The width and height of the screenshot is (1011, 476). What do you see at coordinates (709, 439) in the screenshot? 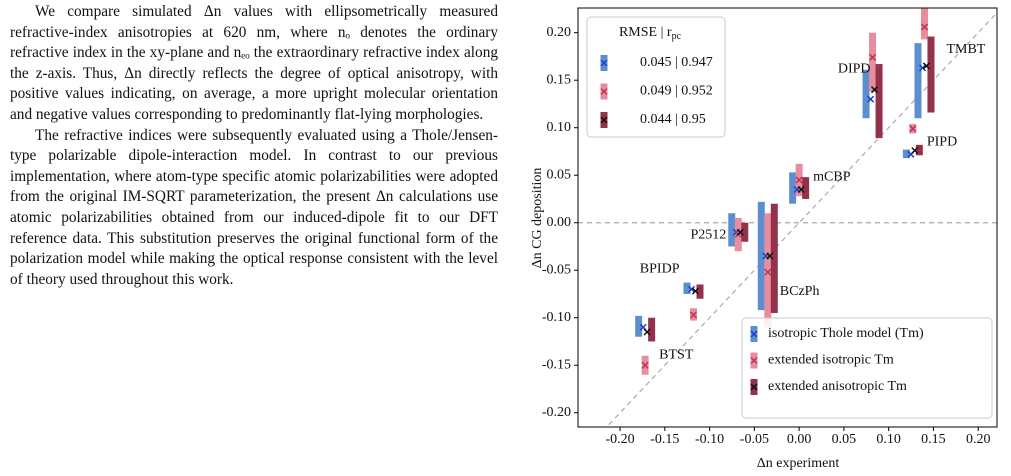
I see `x-tick-label: -0.10` at bounding box center [709, 439].